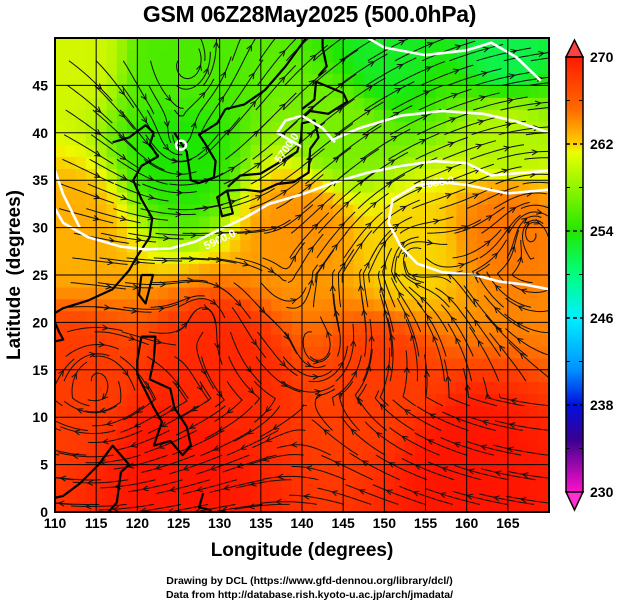 The width and height of the screenshot is (619, 605). Describe the element at coordinates (309, 14) in the screenshot. I see `chart-title: GSM 06Z28May2025 (500.0hPa)` at that location.